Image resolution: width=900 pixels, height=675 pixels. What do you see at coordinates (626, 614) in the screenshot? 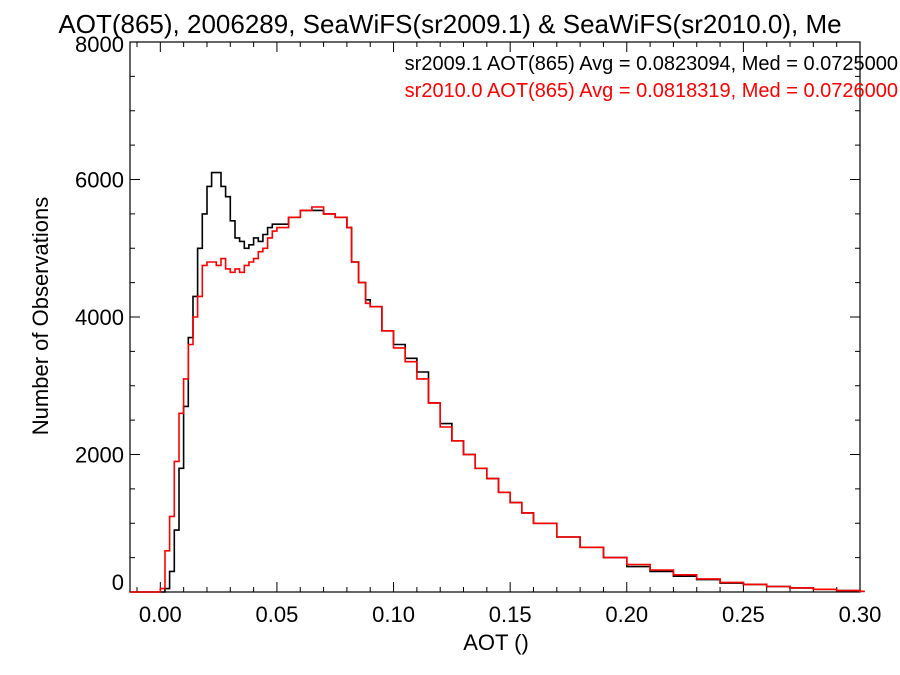
I see `x-tick-label: 0.20` at bounding box center [626, 614].